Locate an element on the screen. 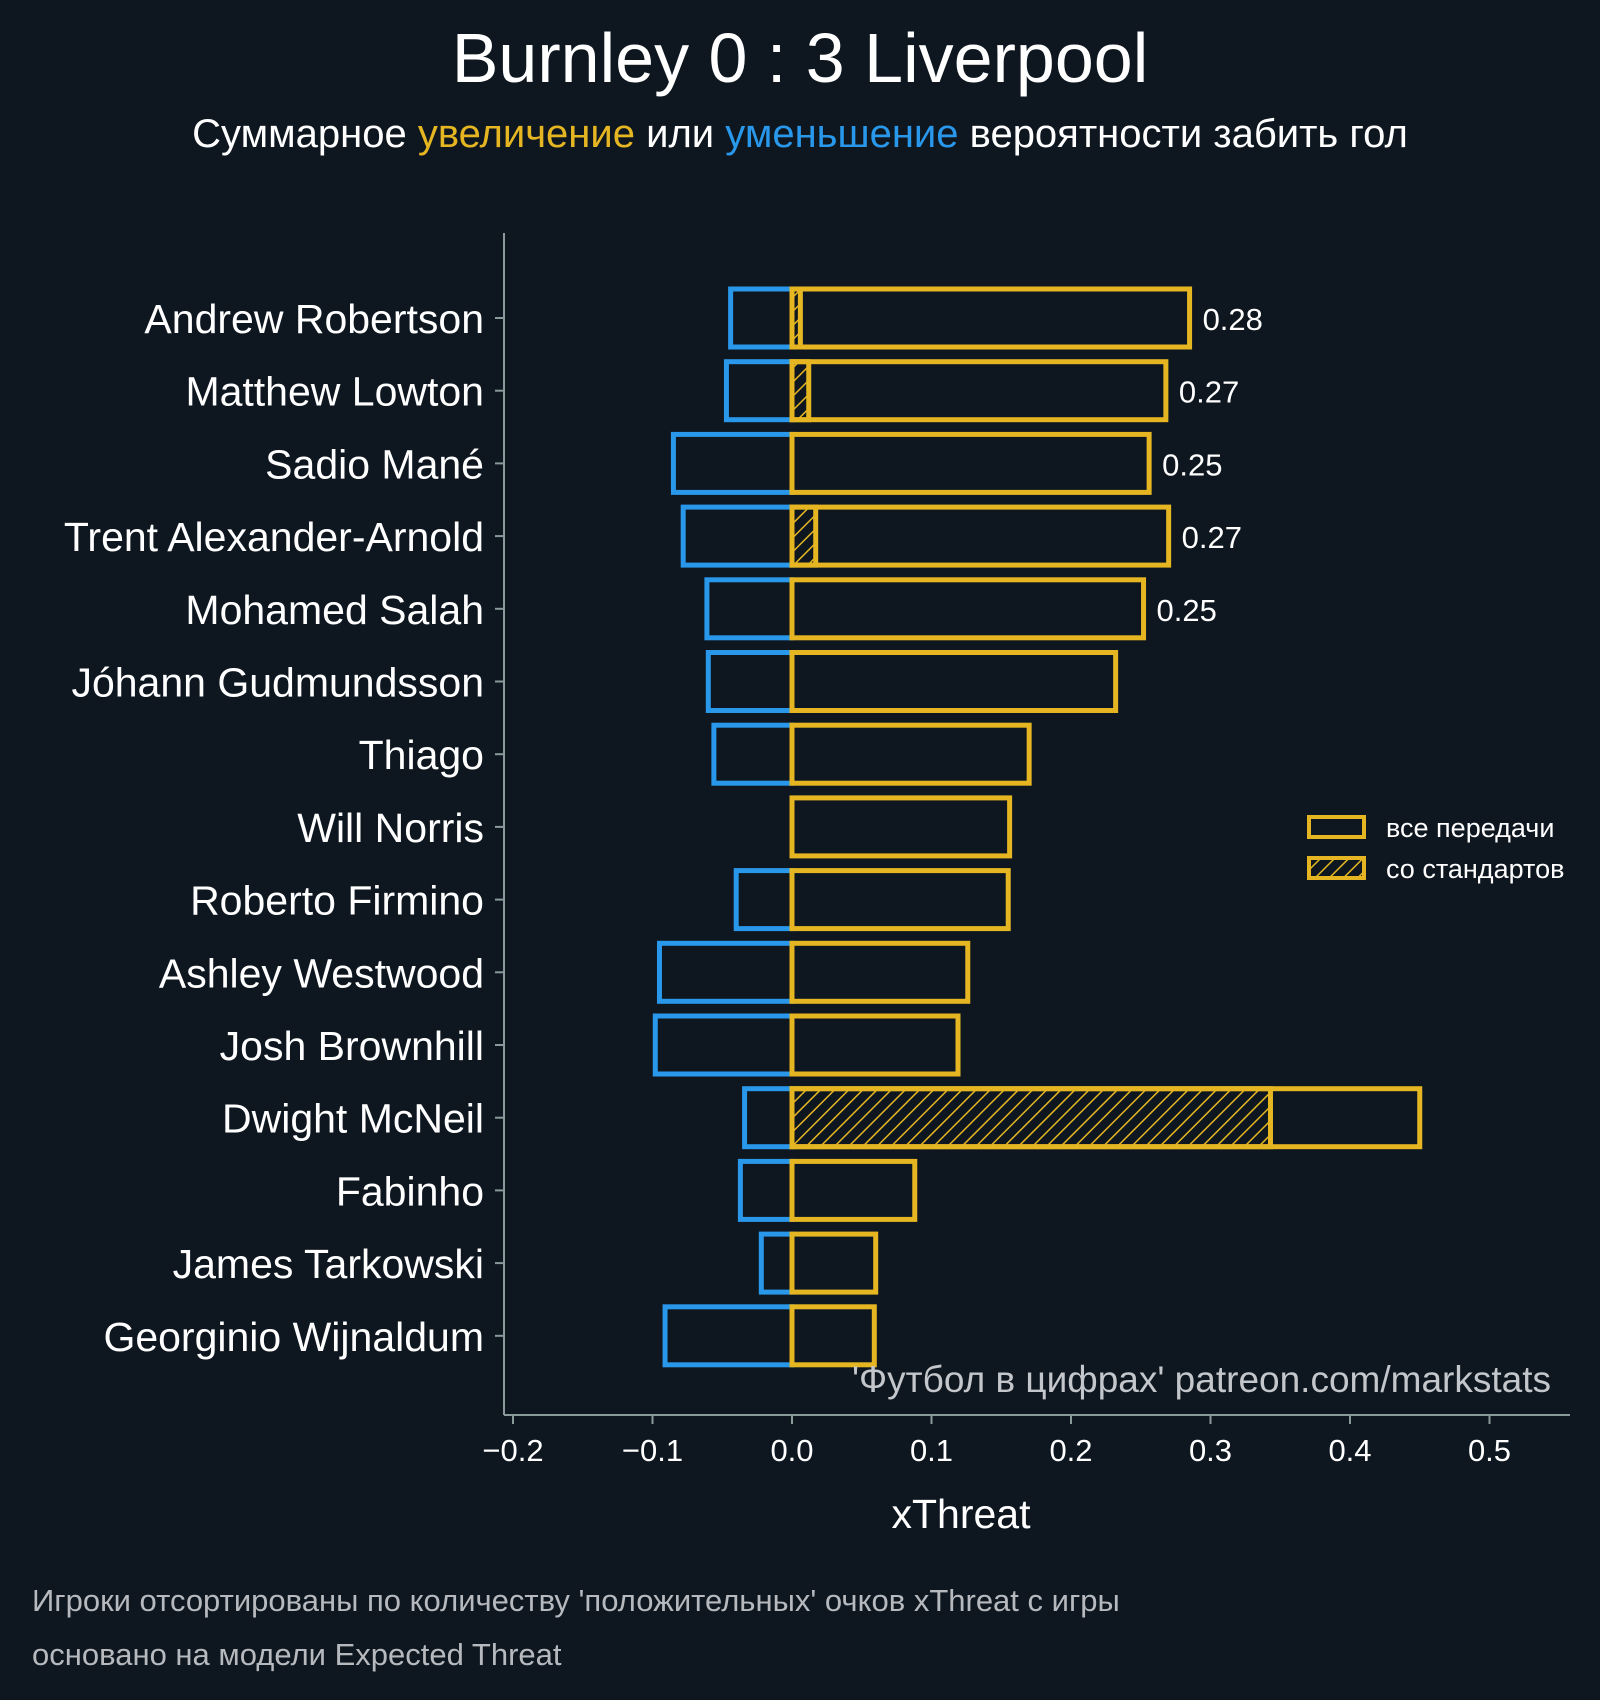 This screenshot has height=1700, width=1600. x-tick-label: 0.3 is located at coordinates (1210, 1450).